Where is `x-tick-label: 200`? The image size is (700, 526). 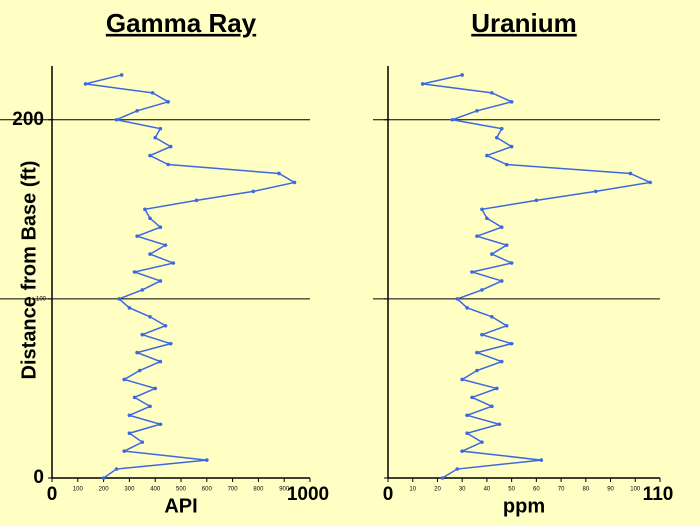
x-tick-label: 200 is located at coordinates (104, 490).